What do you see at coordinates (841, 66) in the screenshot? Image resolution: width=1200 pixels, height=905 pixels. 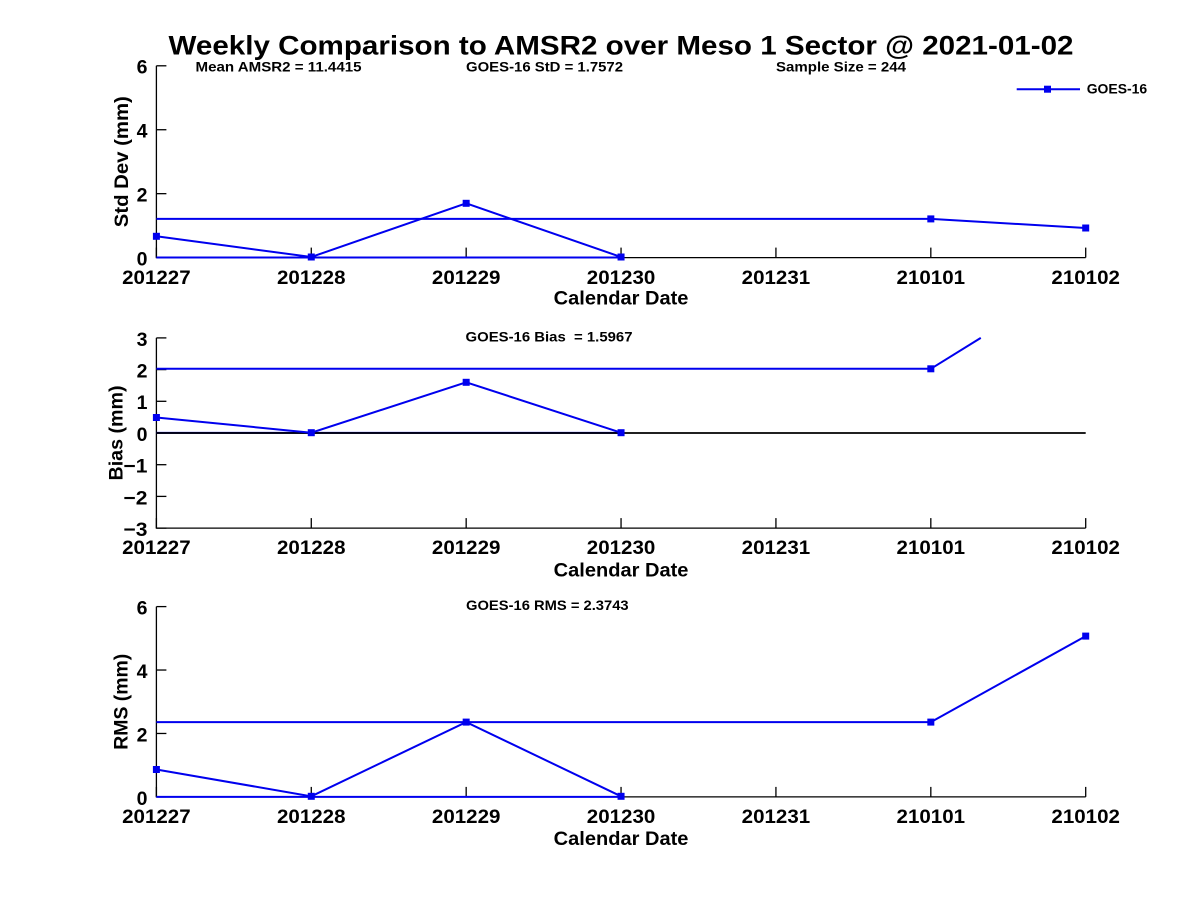 I see `svg-text: Sample Size = 244` at bounding box center [841, 66].